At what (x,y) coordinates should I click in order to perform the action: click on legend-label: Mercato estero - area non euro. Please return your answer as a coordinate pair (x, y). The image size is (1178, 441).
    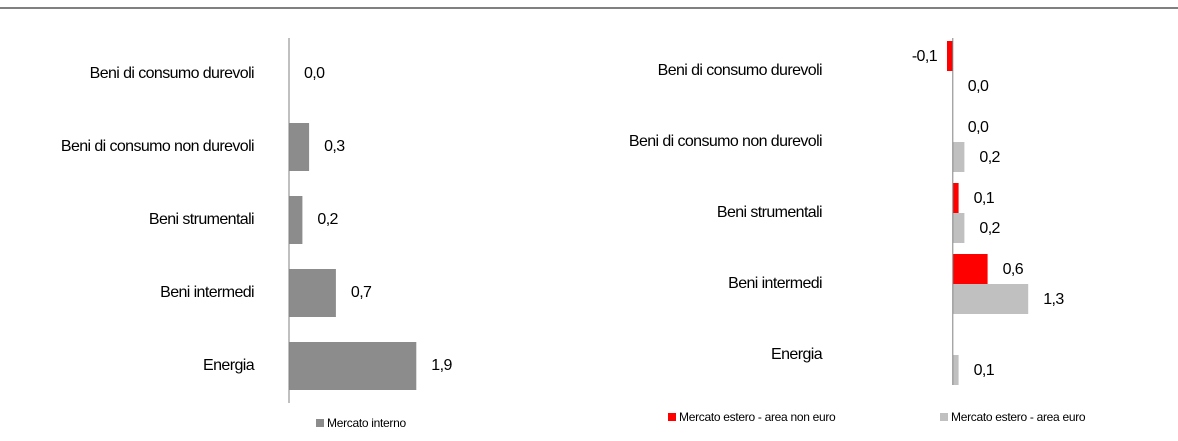
    Looking at the image, I should click on (757, 417).